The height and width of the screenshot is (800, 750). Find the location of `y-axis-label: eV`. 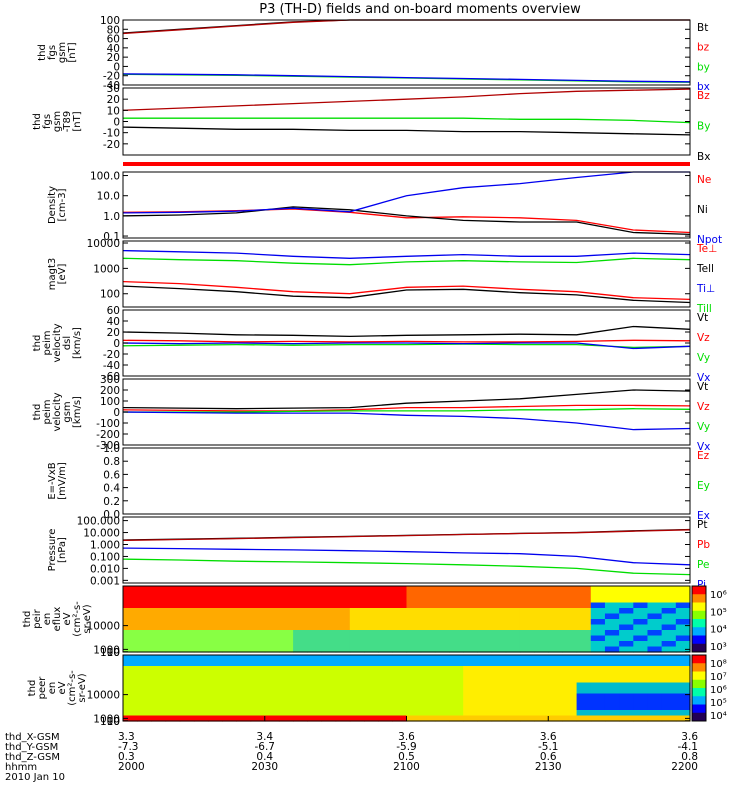

y-axis-label: eV is located at coordinates (67, 618).